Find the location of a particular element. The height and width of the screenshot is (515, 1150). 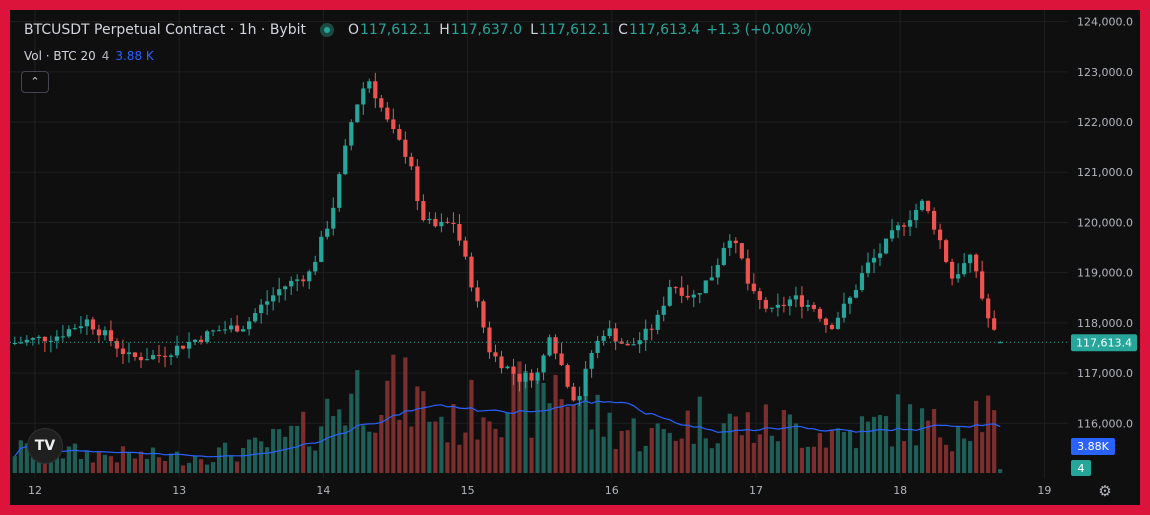

x-tick-label: 16 is located at coordinates (612, 490).